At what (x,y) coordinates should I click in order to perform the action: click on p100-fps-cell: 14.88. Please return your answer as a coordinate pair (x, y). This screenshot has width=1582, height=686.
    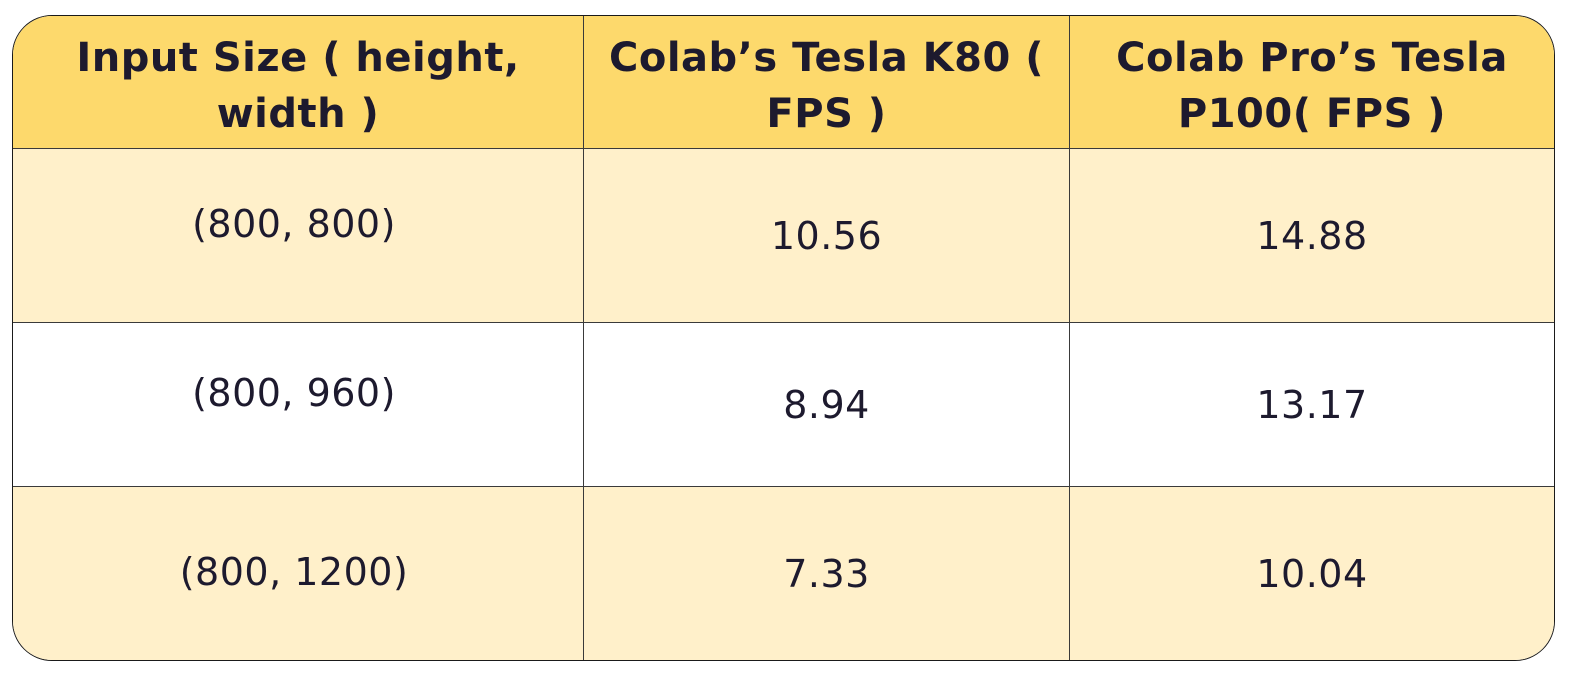
    Looking at the image, I should click on (1312, 236).